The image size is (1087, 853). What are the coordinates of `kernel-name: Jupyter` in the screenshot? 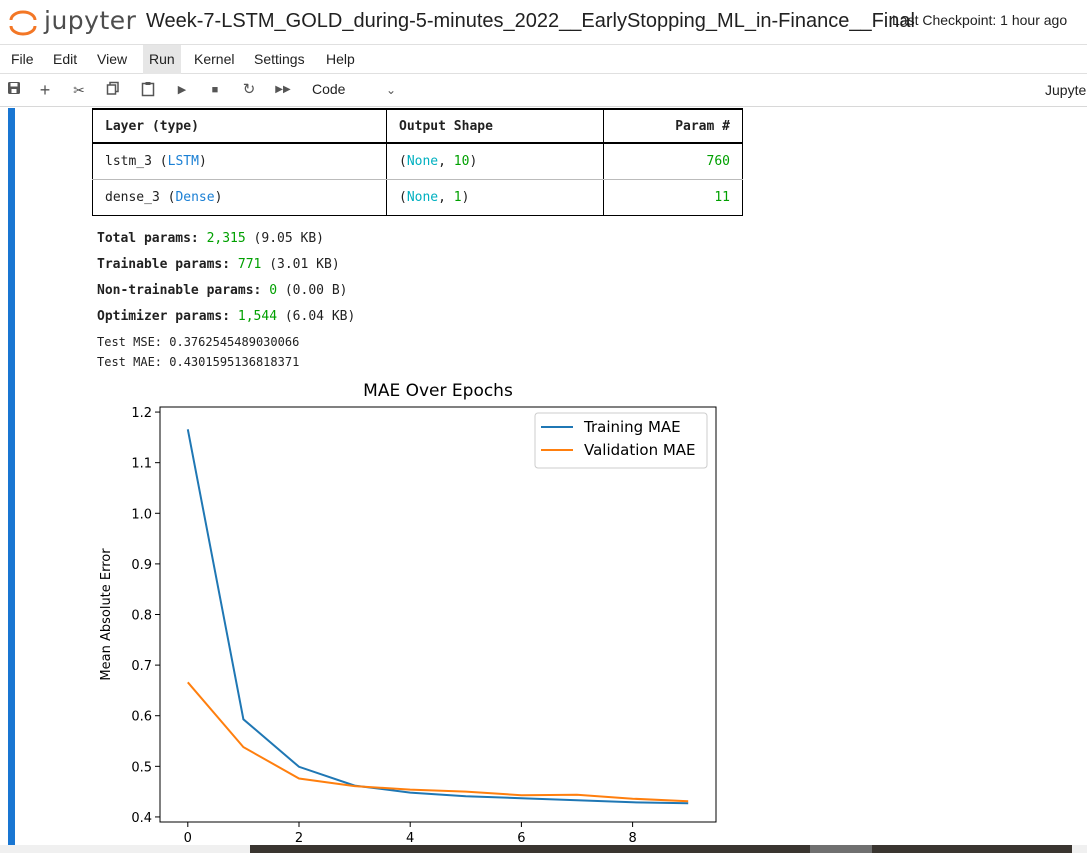 It's located at (1066, 90).